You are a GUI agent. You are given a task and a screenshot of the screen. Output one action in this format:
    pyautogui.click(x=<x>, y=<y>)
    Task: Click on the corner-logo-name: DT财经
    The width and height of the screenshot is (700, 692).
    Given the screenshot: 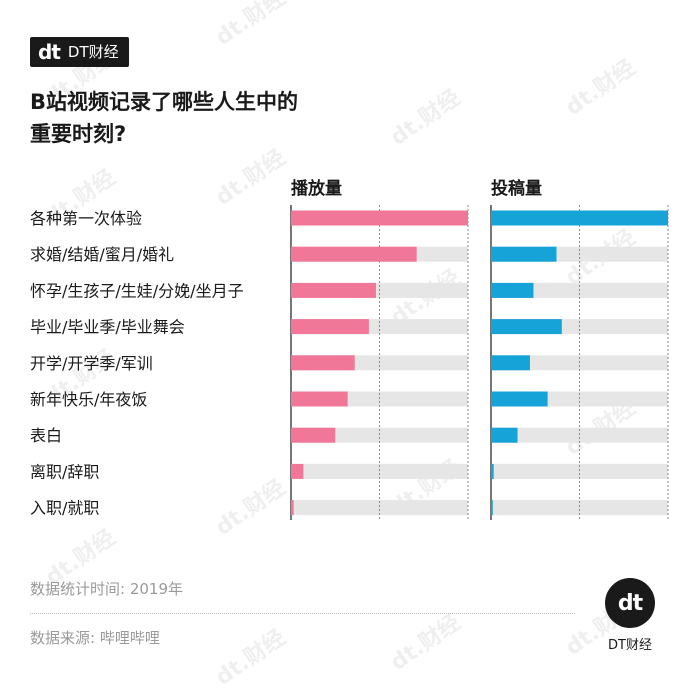 What is the action you would take?
    pyautogui.click(x=630, y=645)
    